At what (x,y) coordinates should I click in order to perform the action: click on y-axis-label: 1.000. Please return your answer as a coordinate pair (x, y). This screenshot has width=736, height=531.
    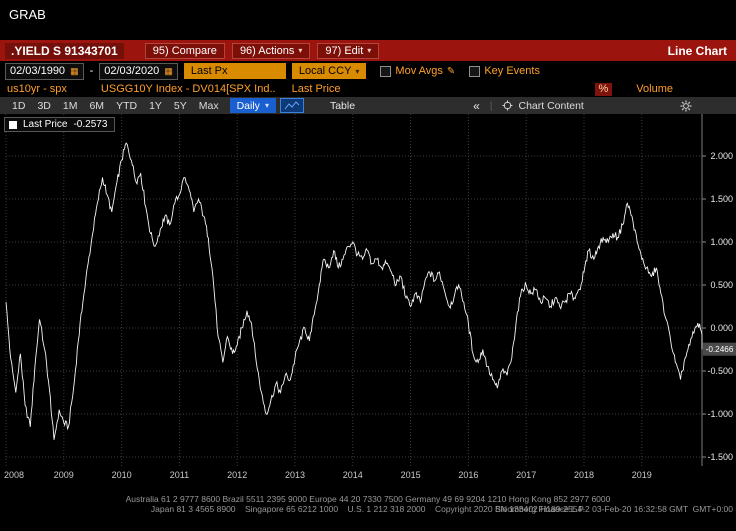
    Looking at the image, I should click on (721, 242).